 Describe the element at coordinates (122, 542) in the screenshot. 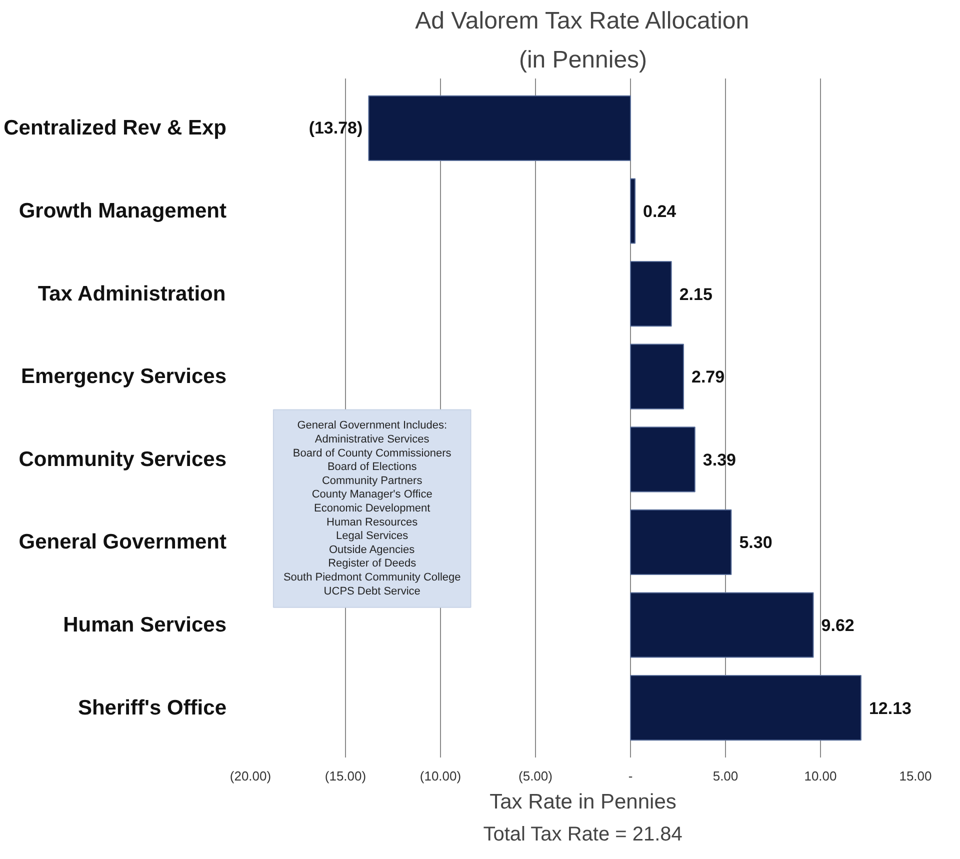

I see `y-tick-label: General Government` at that location.